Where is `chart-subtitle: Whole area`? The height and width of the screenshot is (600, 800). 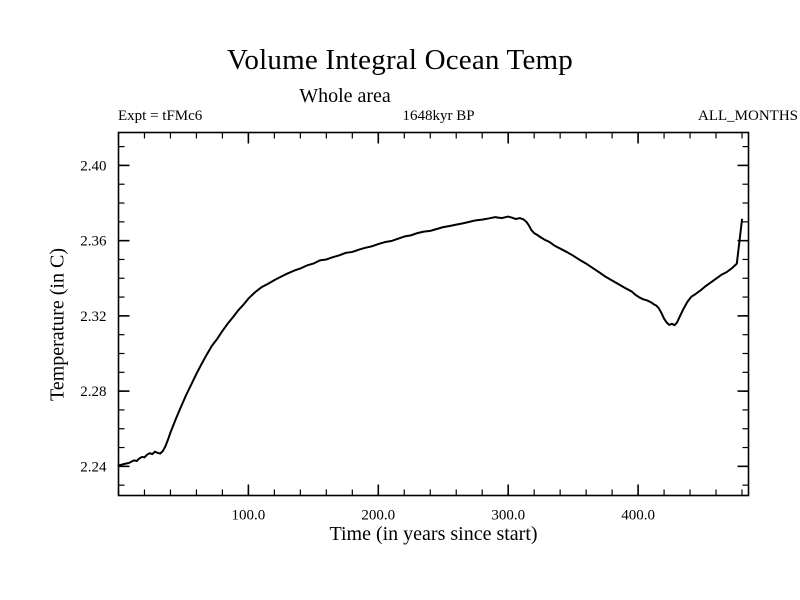
chart-subtitle: Whole area is located at coordinates (345, 96).